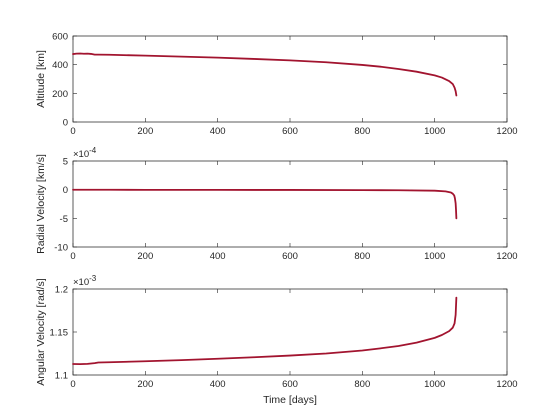 This screenshot has width=560, height=420. Describe the element at coordinates (60, 65) in the screenshot. I see `y-tick-label: 400` at that location.